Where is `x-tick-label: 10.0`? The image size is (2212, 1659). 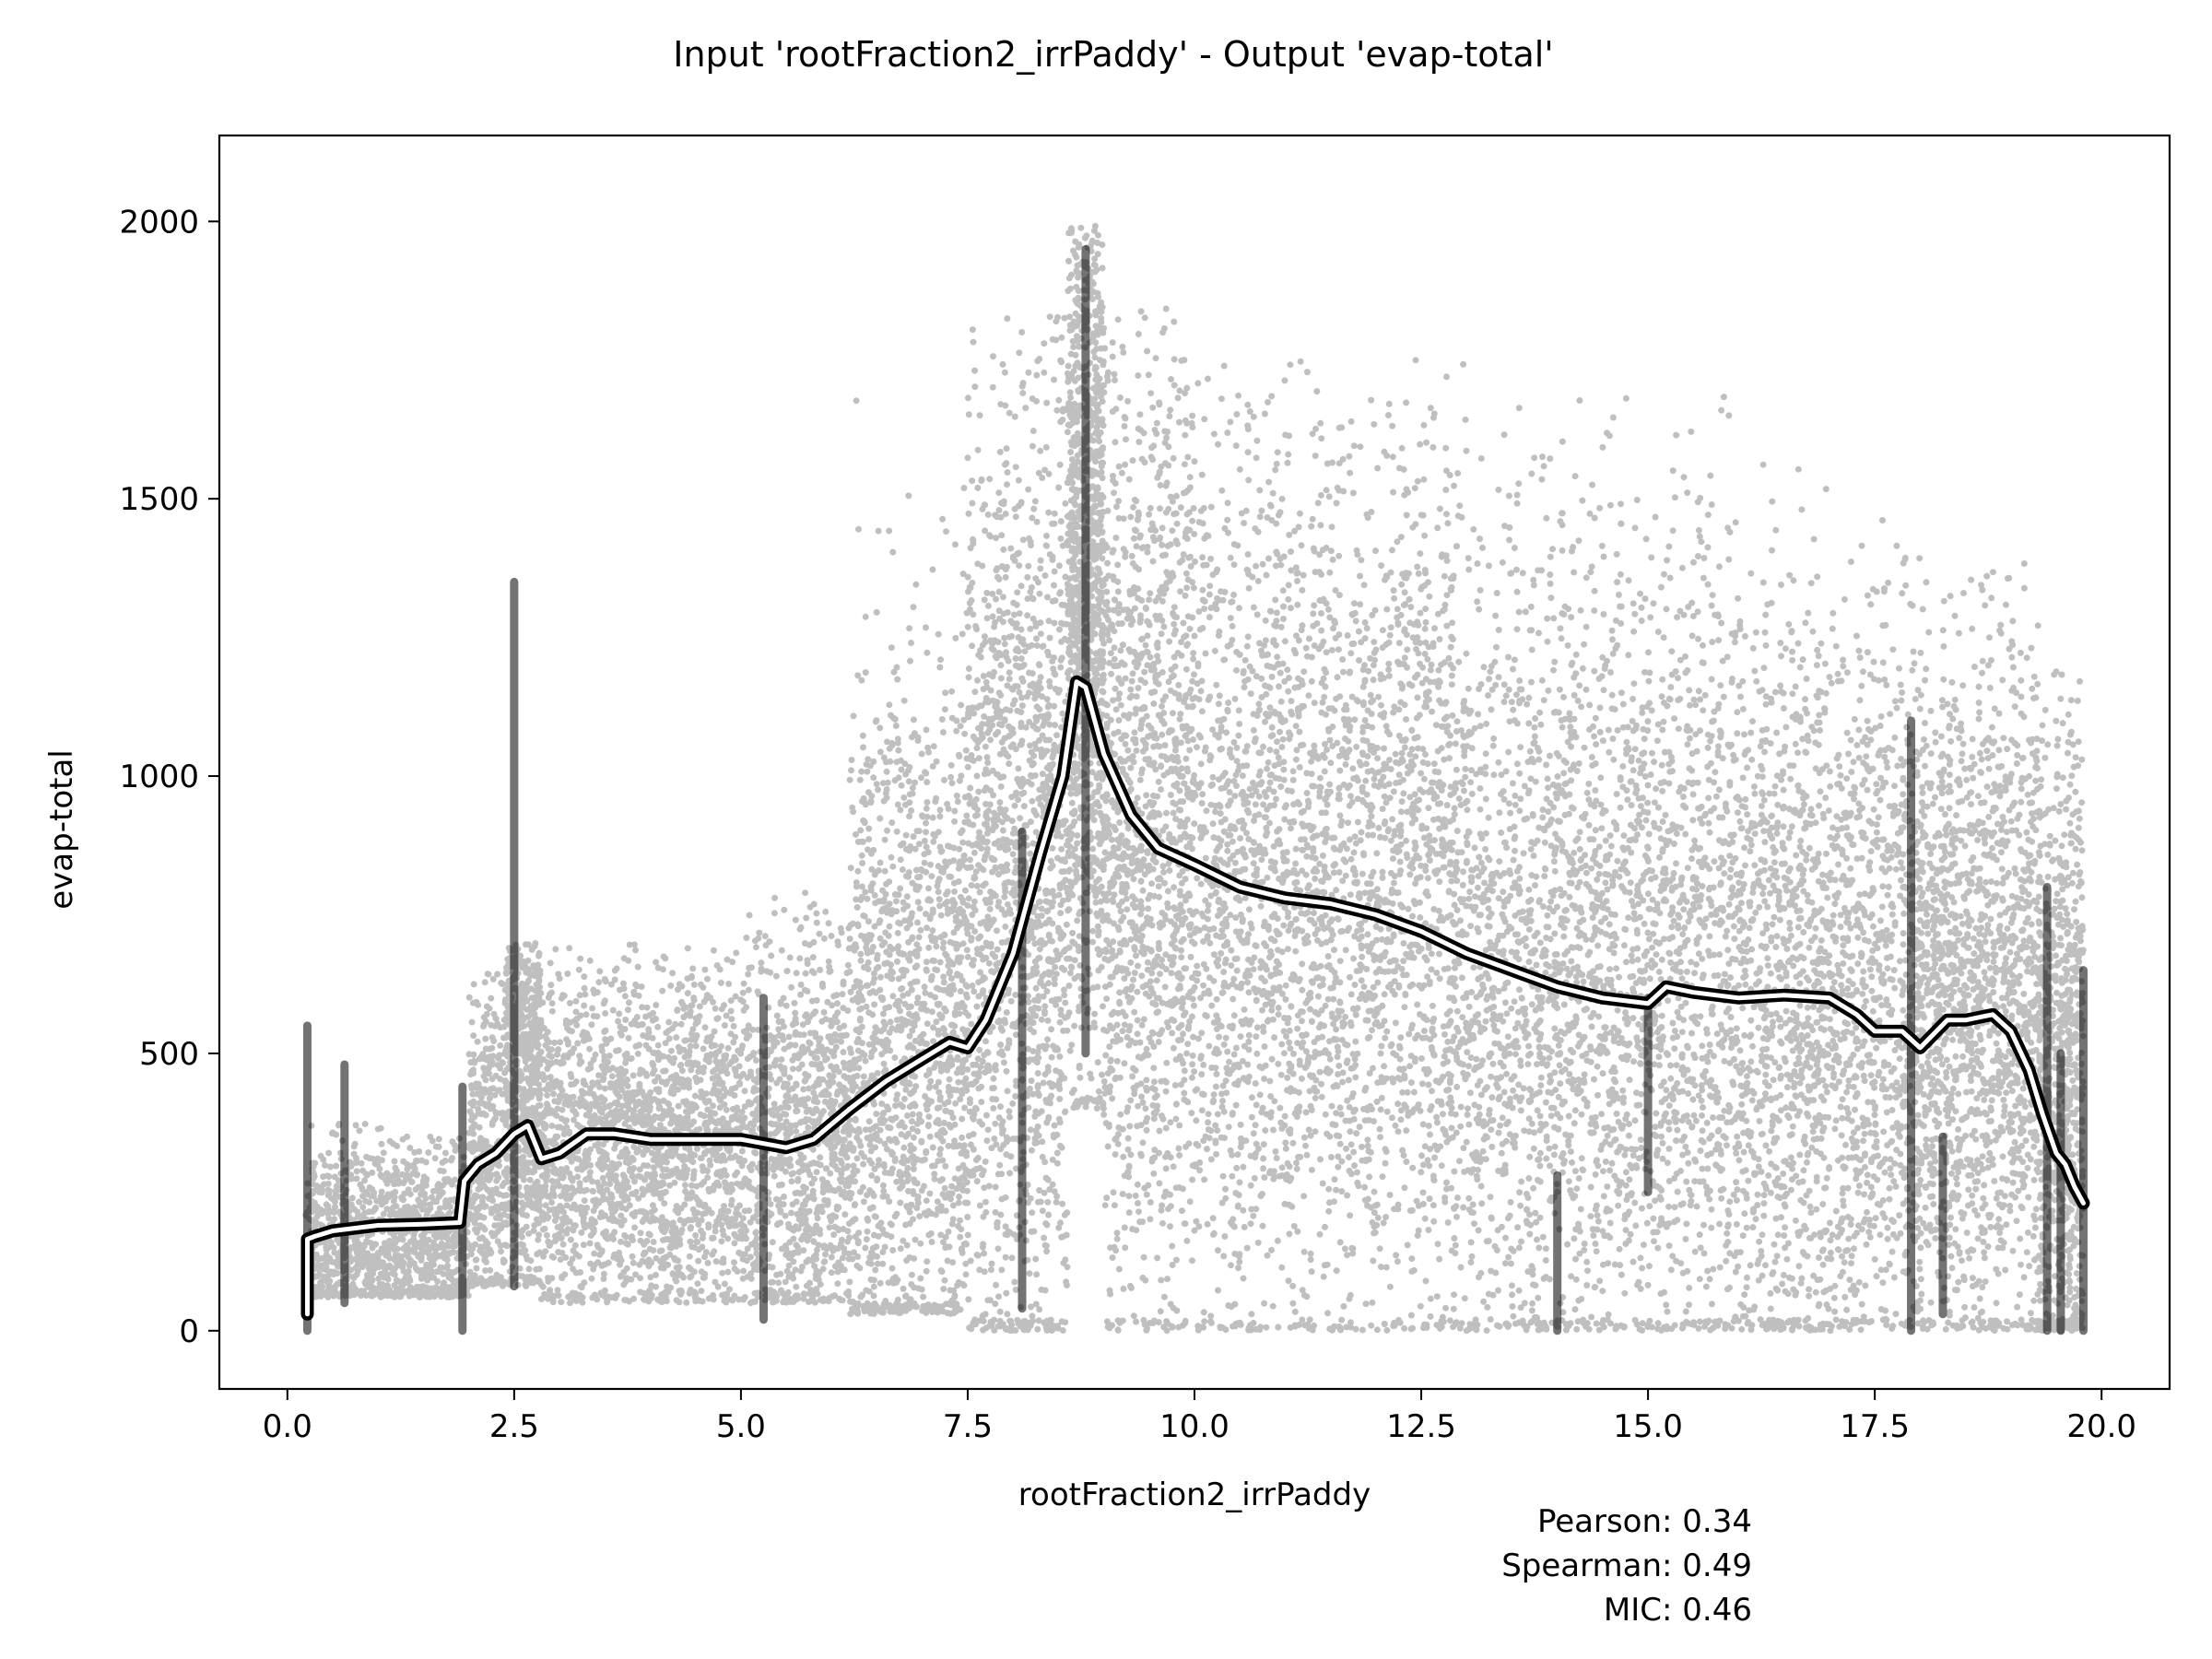 x-tick-label: 10.0 is located at coordinates (1194, 1426).